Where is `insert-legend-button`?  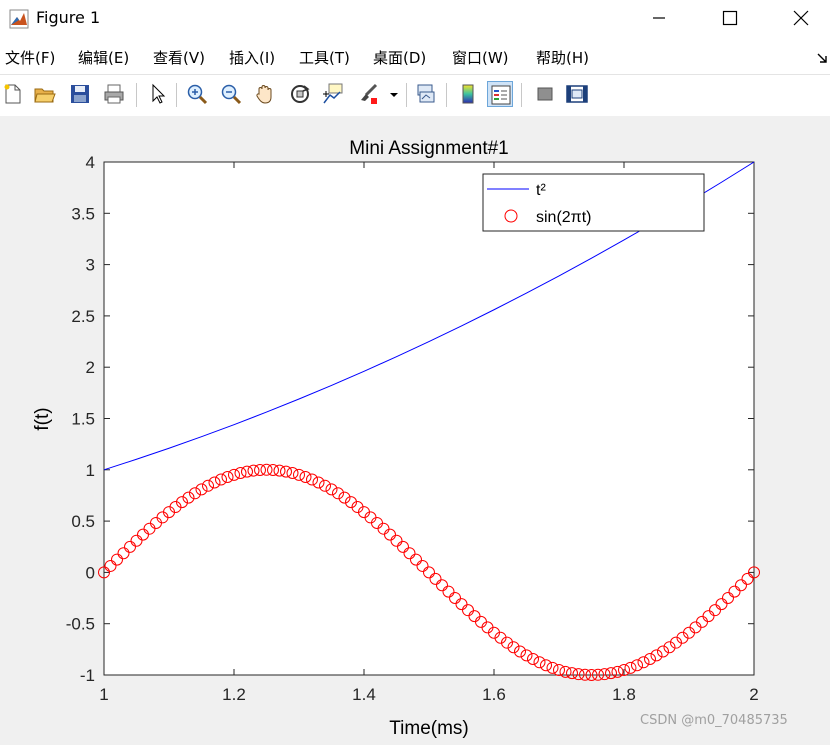
insert-legend-button is located at coordinates (500, 94).